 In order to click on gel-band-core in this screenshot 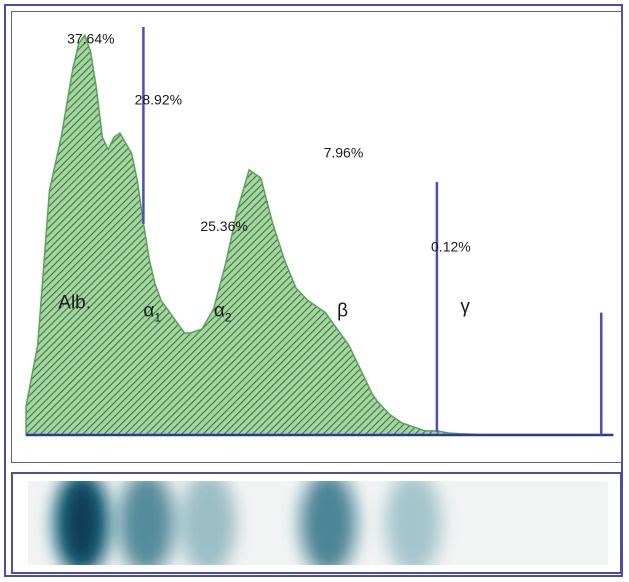, I will do `click(81, 523)`.